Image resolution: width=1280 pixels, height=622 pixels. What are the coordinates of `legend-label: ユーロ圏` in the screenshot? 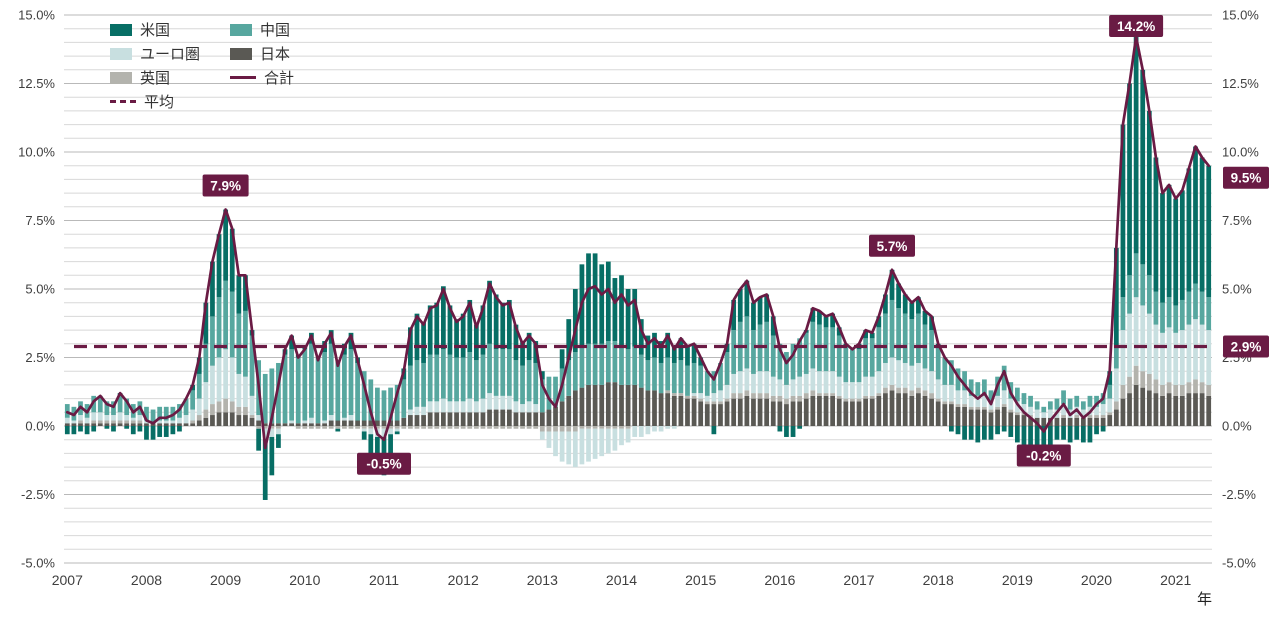 It's located at (170, 54).